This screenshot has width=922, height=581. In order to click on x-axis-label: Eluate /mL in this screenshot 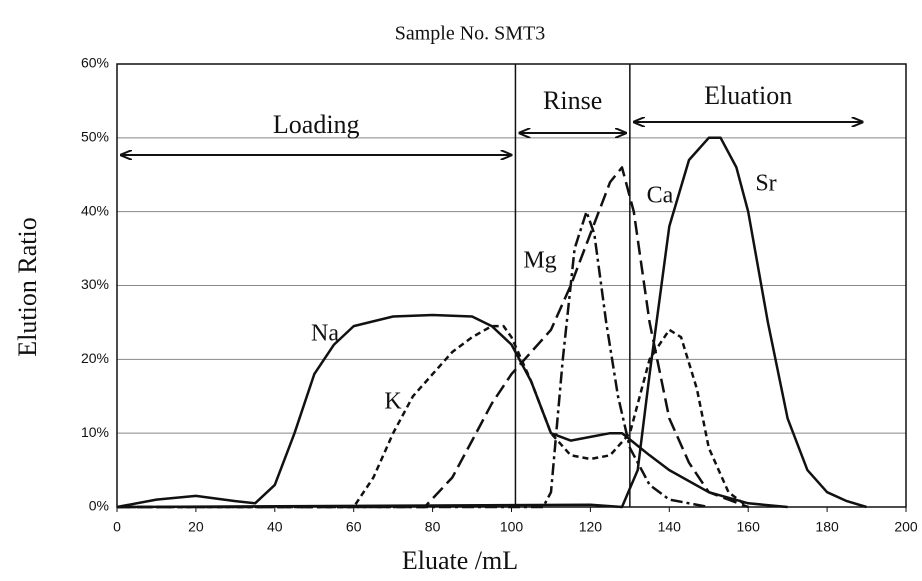, I will do `click(460, 560)`.